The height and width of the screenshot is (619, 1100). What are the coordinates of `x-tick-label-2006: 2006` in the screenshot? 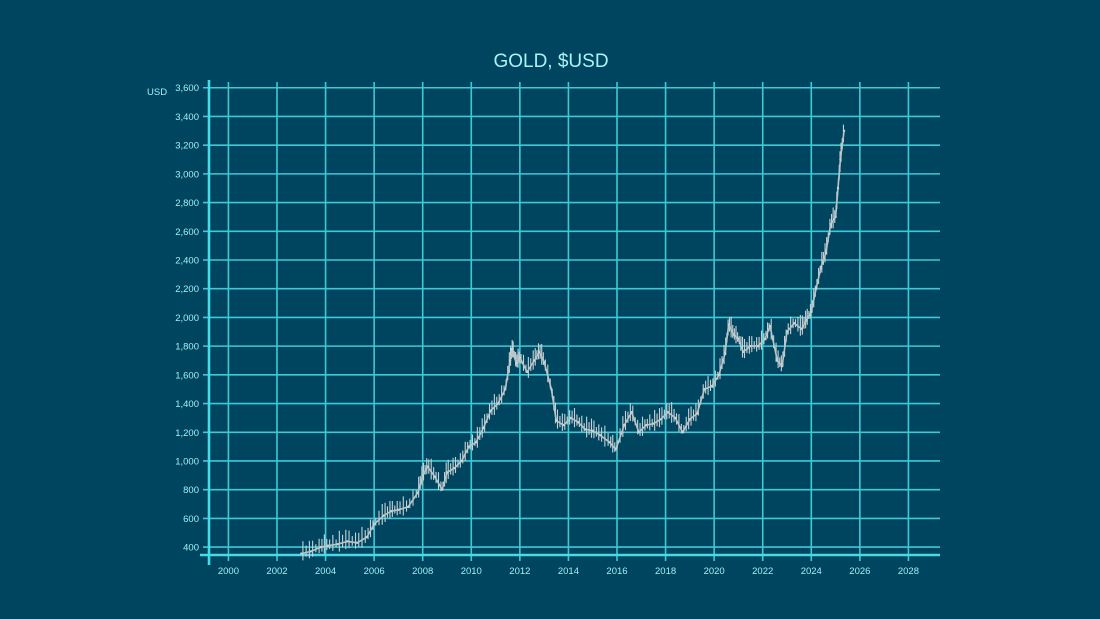 It's located at (374, 571).